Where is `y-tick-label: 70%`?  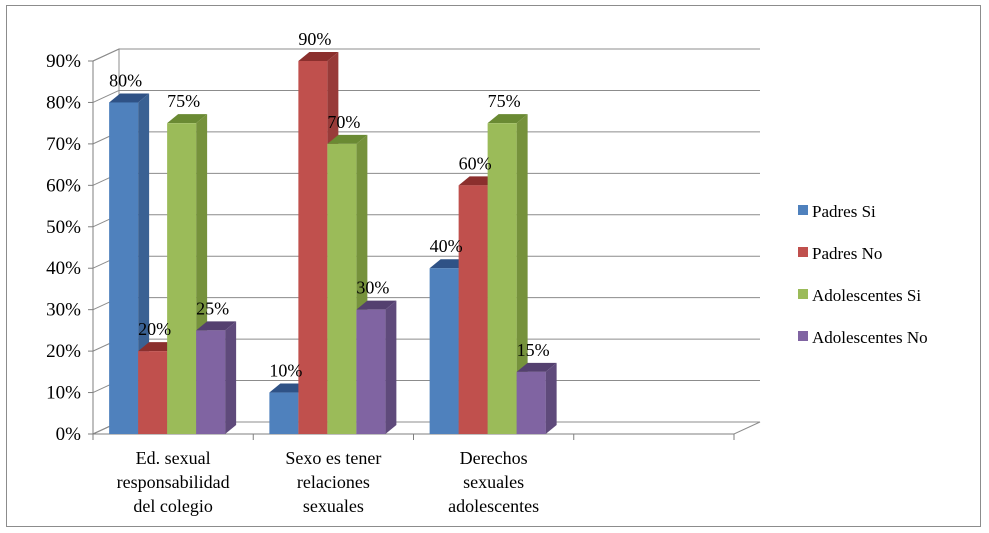 y-tick-label: 70% is located at coordinates (63, 144).